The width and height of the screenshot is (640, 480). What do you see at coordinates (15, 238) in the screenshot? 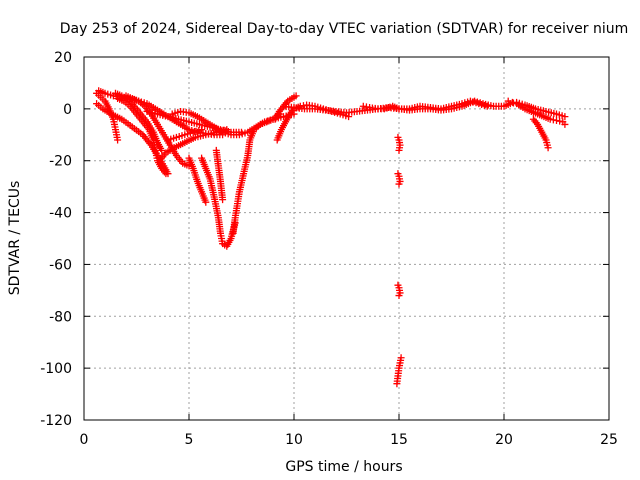
I see `y-axis-label: SDTVAR / TECUs` at bounding box center [15, 238].